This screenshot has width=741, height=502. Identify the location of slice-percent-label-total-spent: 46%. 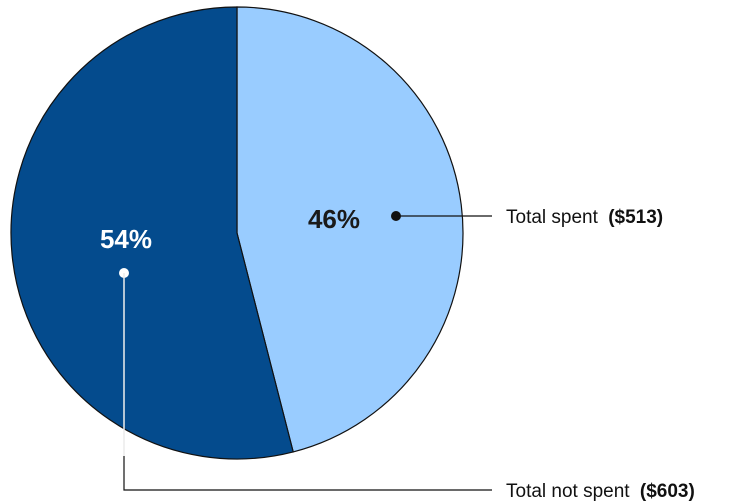
(334, 219).